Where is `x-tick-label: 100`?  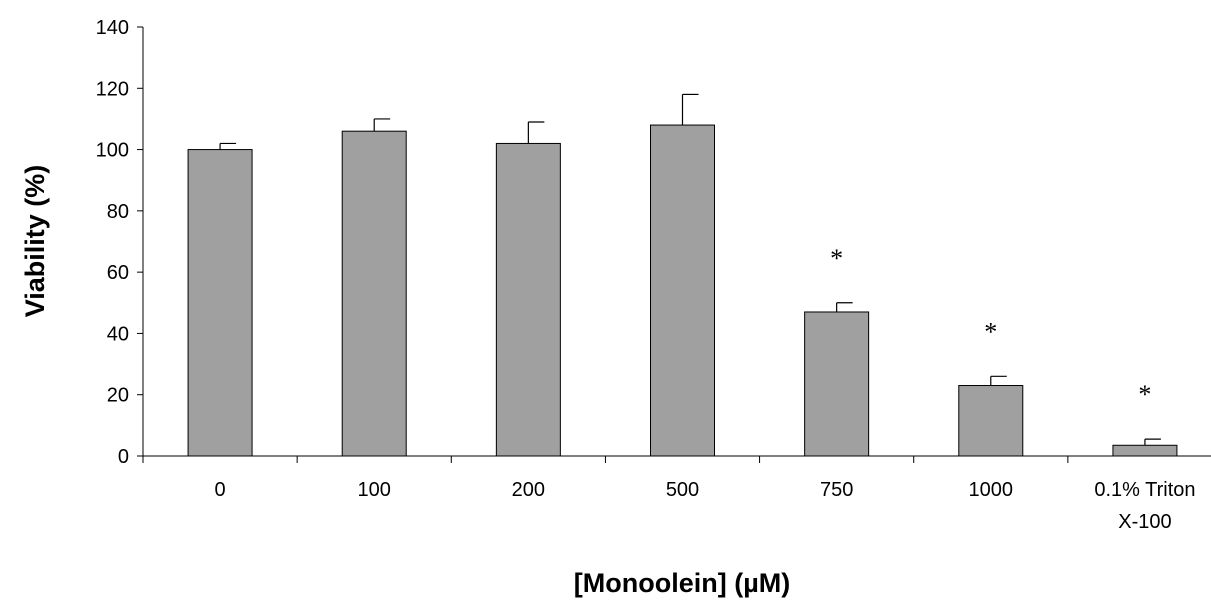
x-tick-label: 100 is located at coordinates (374, 490).